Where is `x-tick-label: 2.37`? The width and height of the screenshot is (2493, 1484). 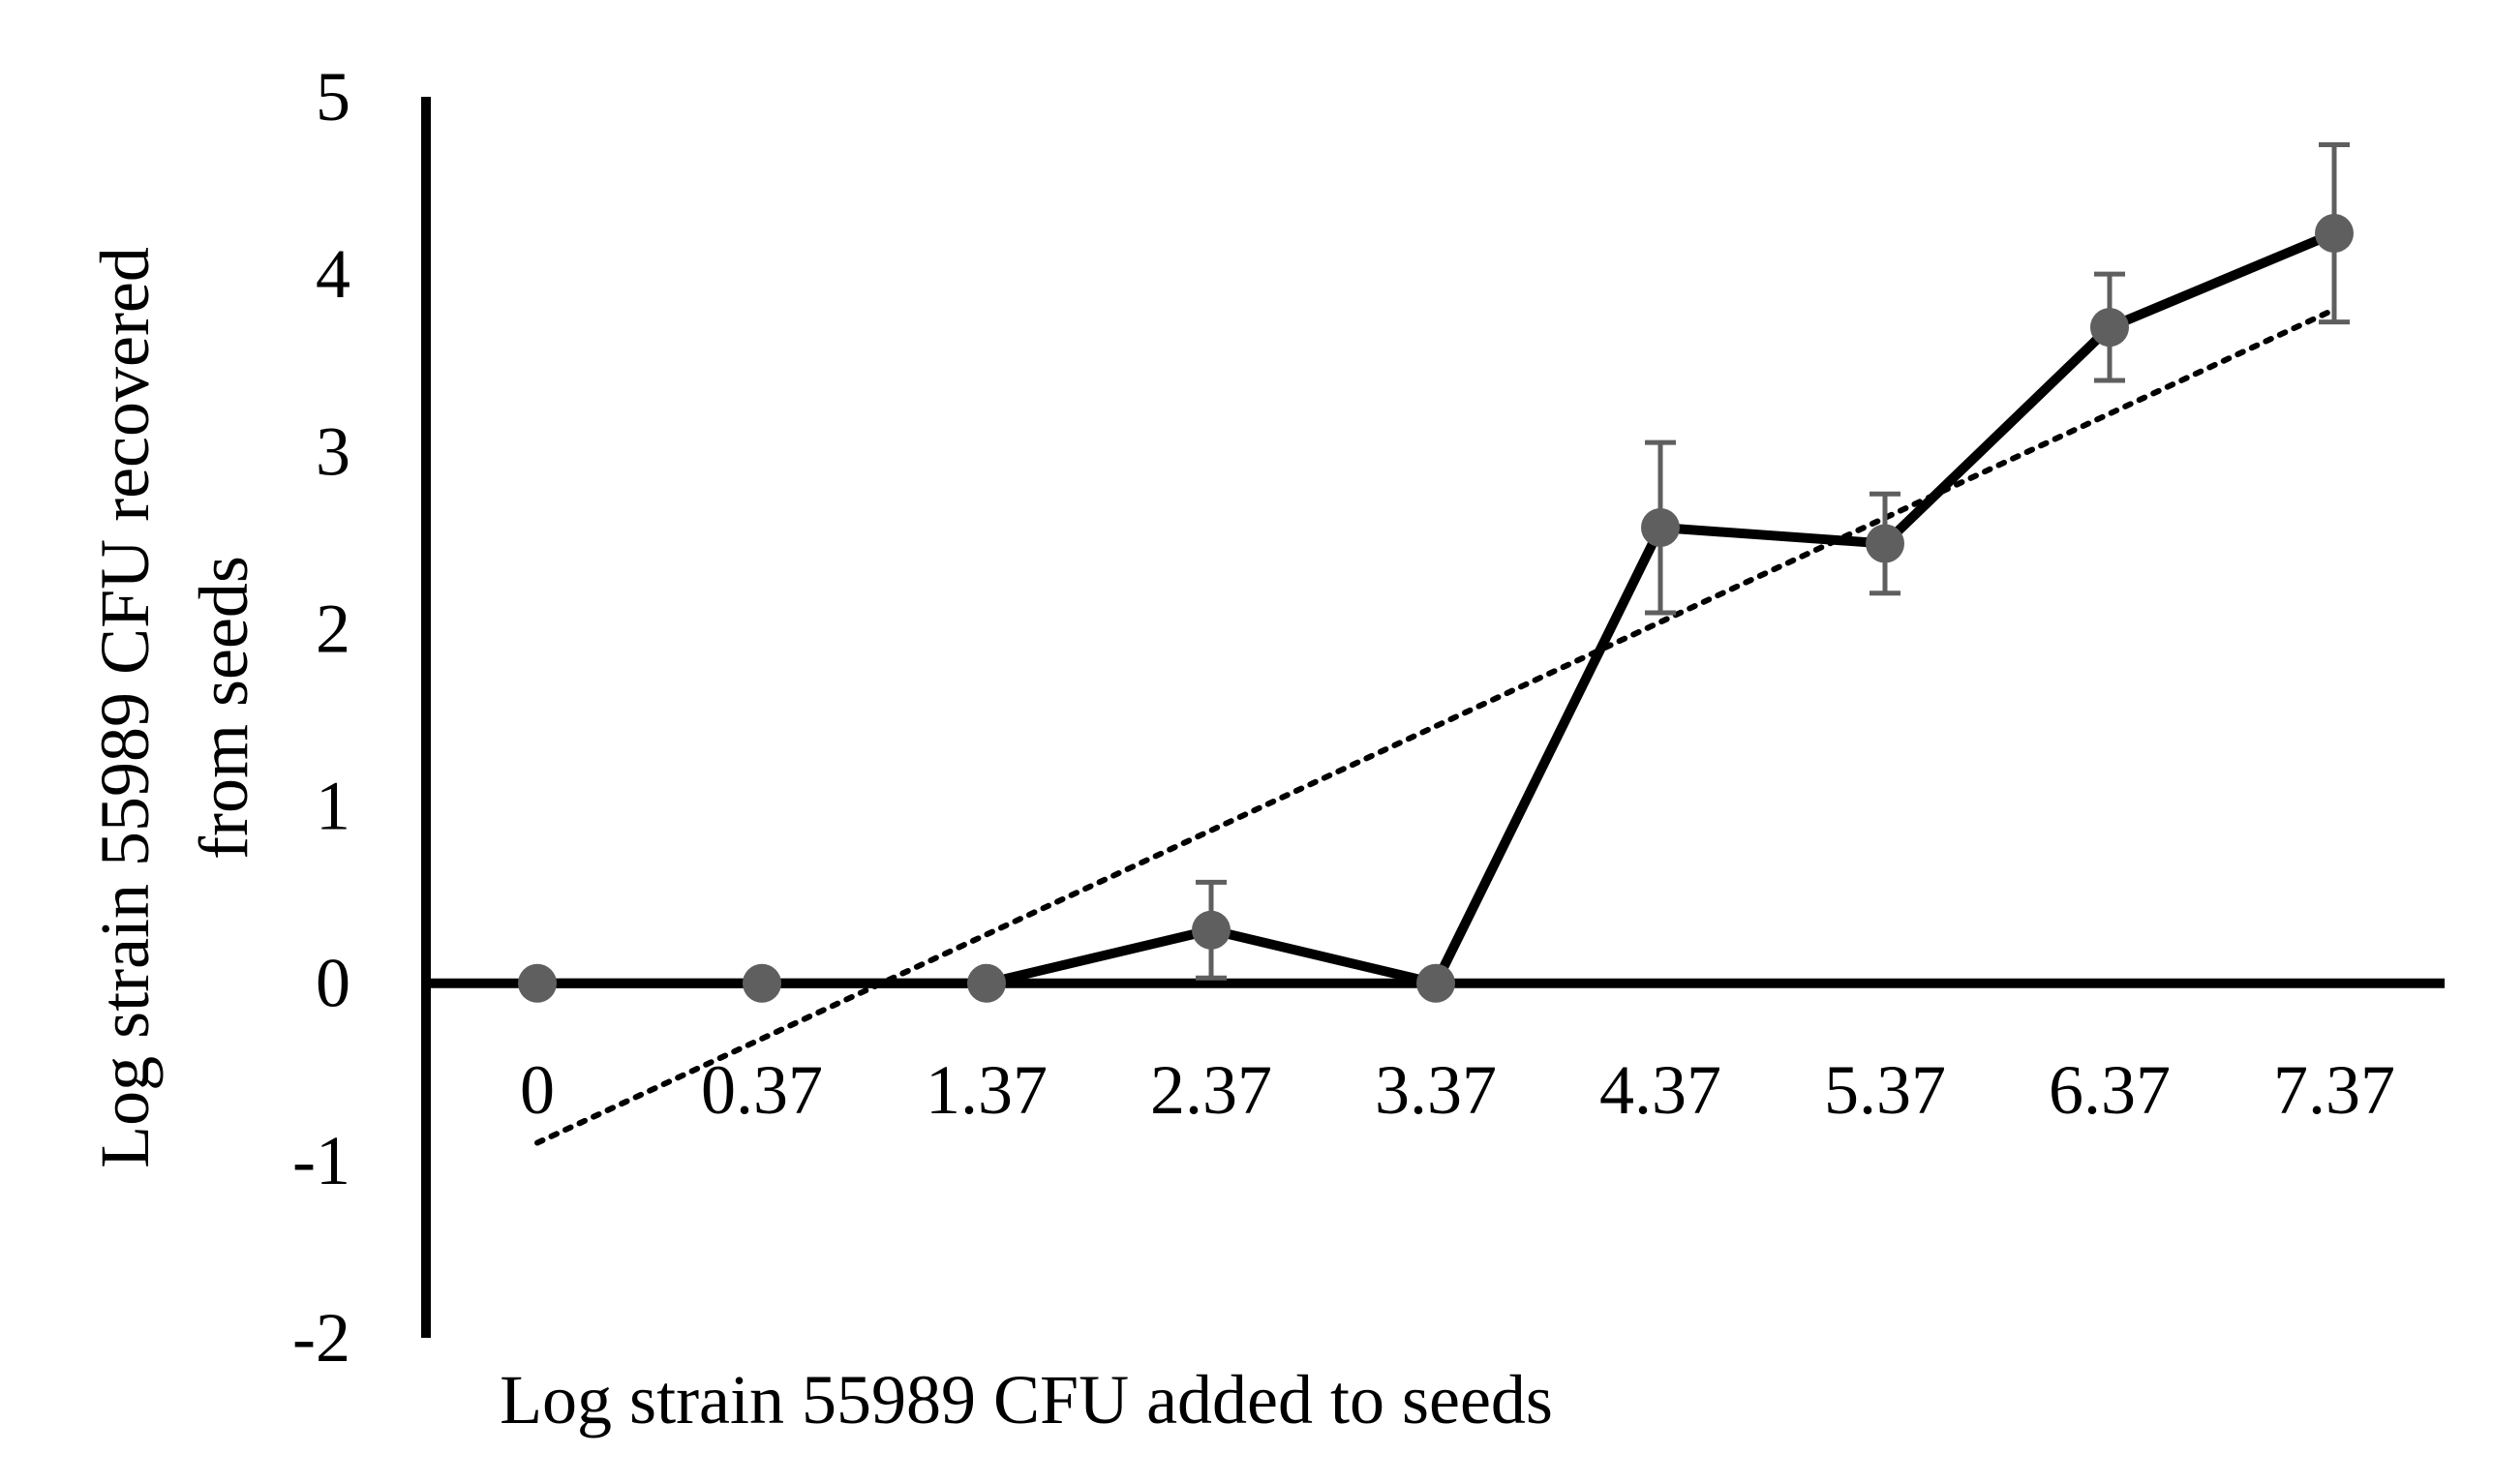
x-tick-label: 2.37 is located at coordinates (1211, 1090).